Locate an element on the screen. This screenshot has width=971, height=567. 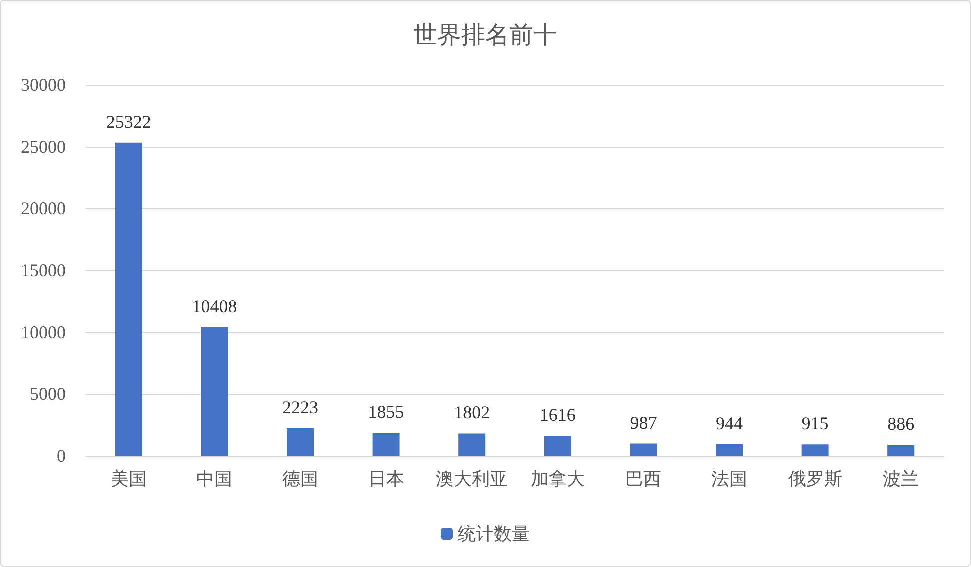
data-label: 2223 is located at coordinates (300, 408).